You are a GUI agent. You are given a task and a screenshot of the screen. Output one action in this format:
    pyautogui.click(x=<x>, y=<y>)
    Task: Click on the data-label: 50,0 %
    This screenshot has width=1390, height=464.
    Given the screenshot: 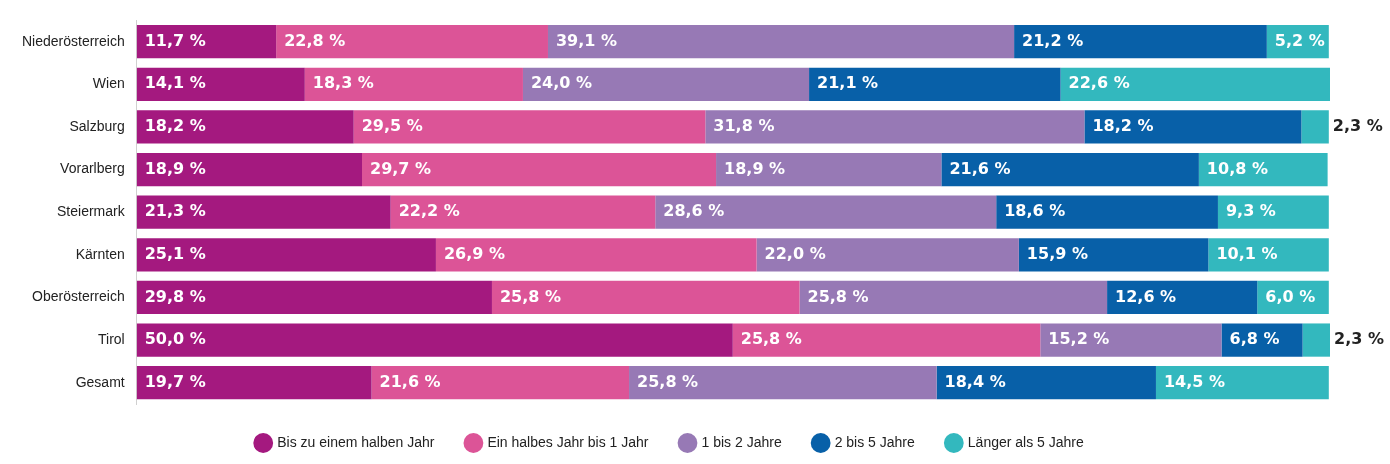 What is the action you would take?
    pyautogui.click(x=175, y=339)
    